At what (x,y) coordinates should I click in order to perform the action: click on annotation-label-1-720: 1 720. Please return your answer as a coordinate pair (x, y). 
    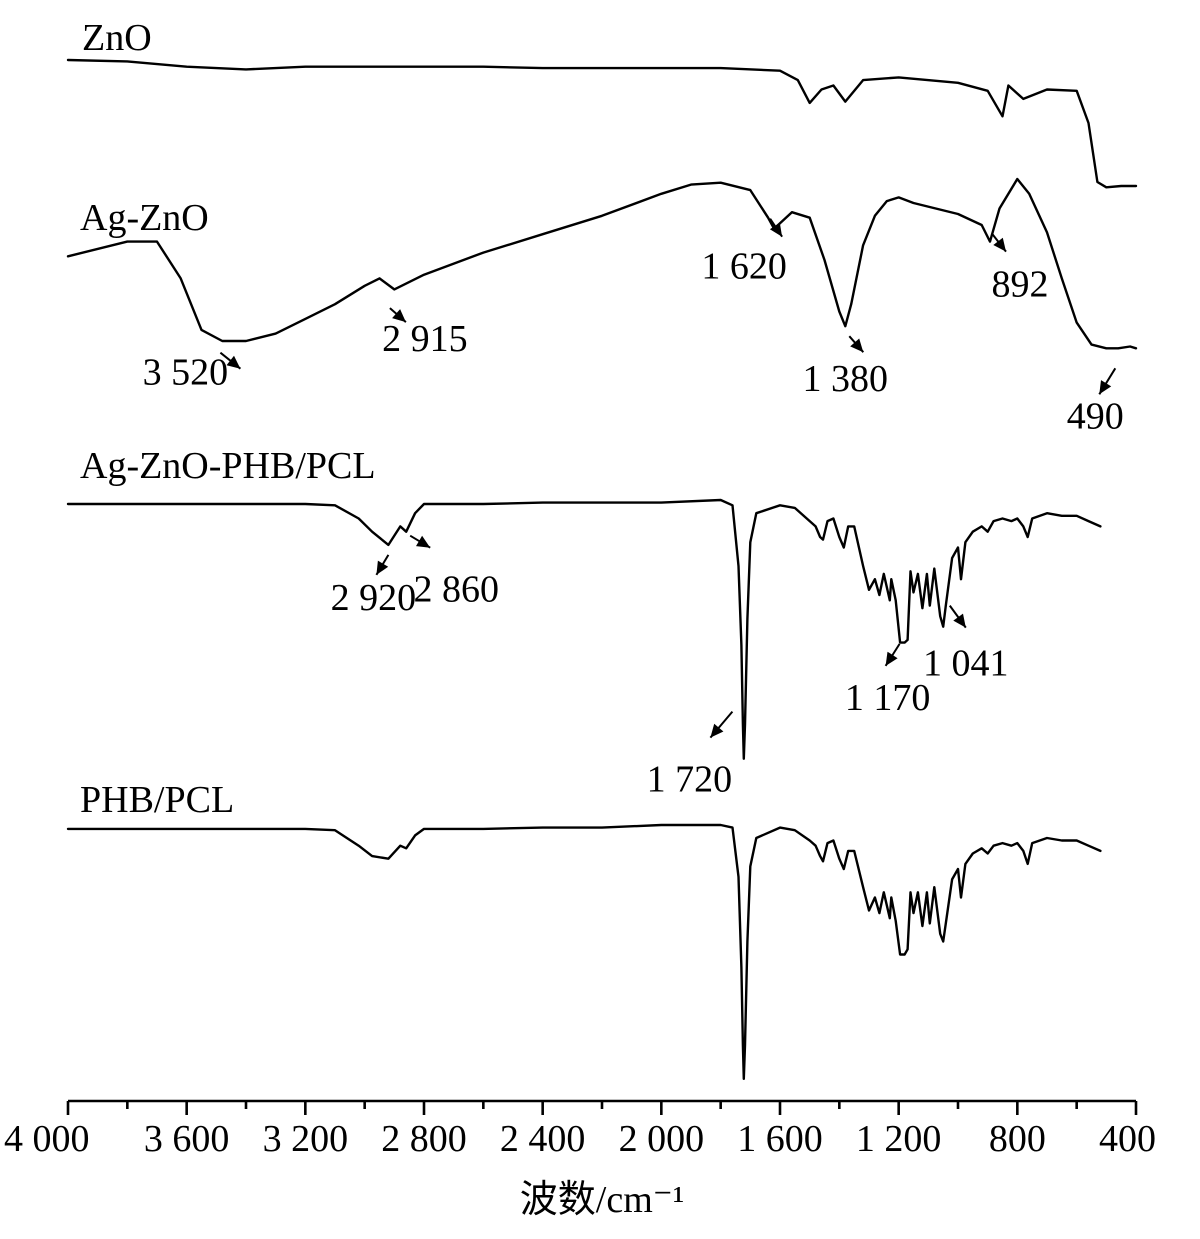
    Looking at the image, I should click on (690, 780).